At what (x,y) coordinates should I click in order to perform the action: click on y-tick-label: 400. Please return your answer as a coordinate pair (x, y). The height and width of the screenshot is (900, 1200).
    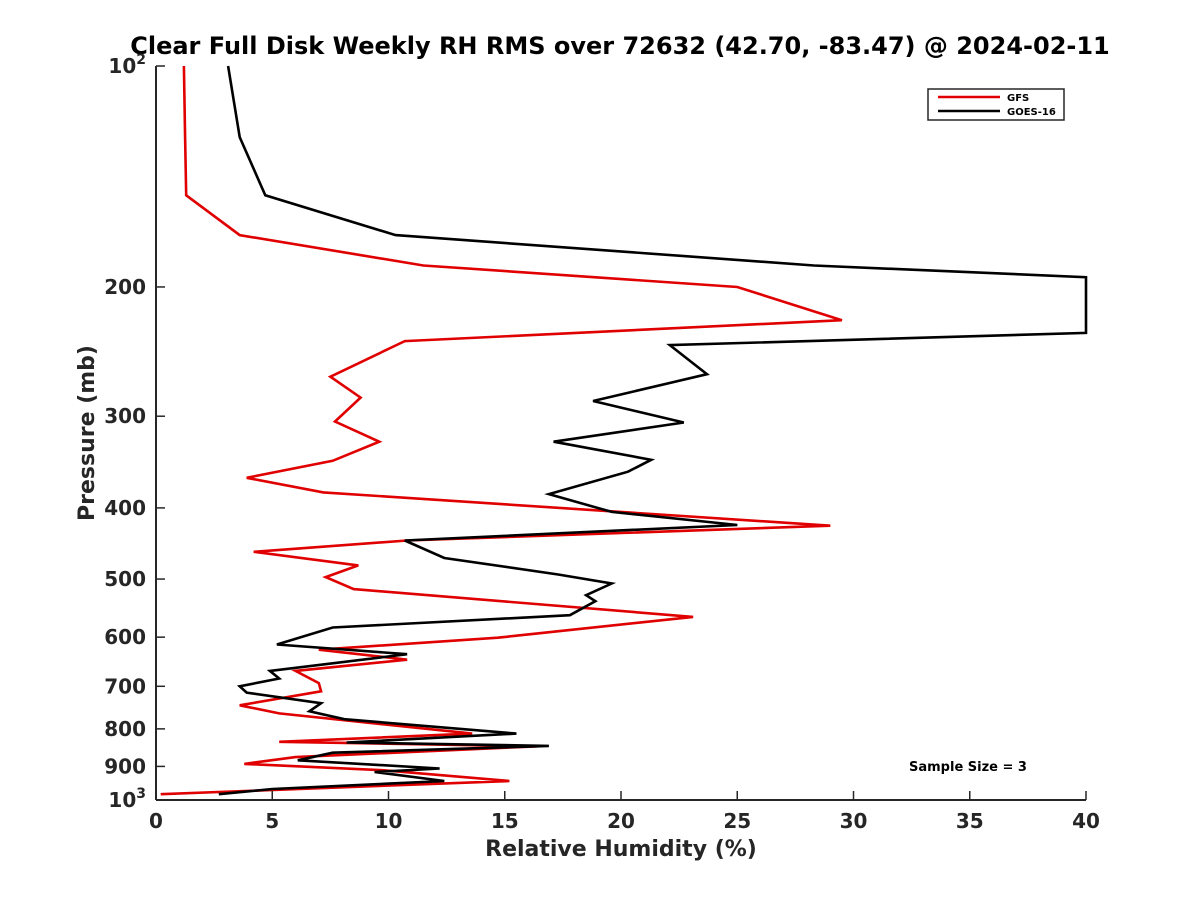
    Looking at the image, I should click on (125, 508).